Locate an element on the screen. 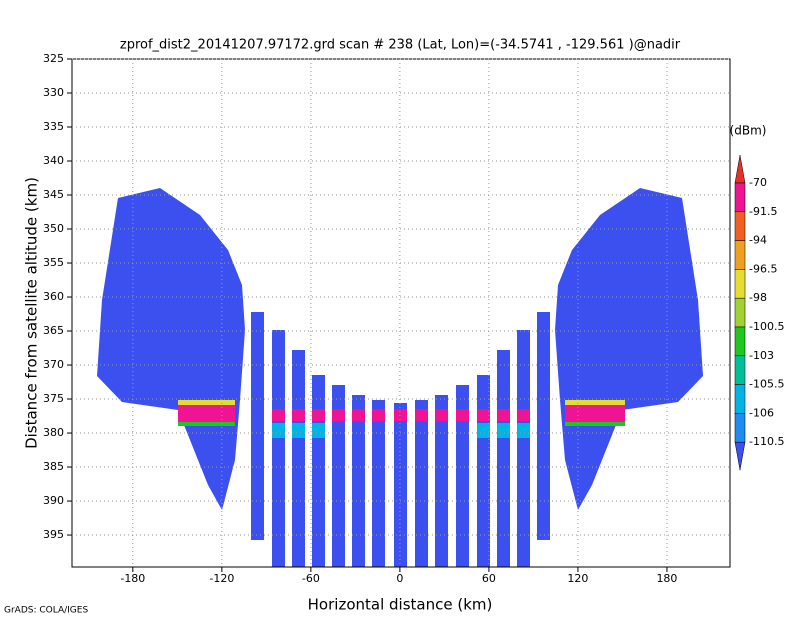  colorbar-label: -70 is located at coordinates (758, 182).